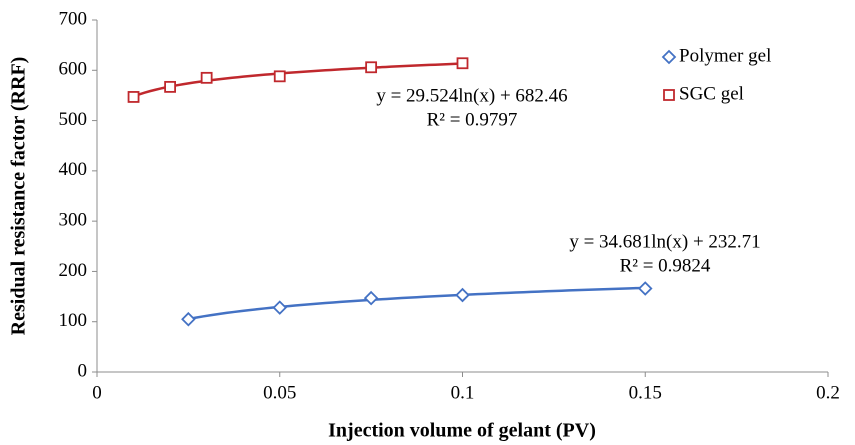 Image resolution: width=855 pixels, height=445 pixels. Describe the element at coordinates (664, 241) in the screenshot. I see `trendline-equation: y = 34.681ln(x) + 232.71` at that location.